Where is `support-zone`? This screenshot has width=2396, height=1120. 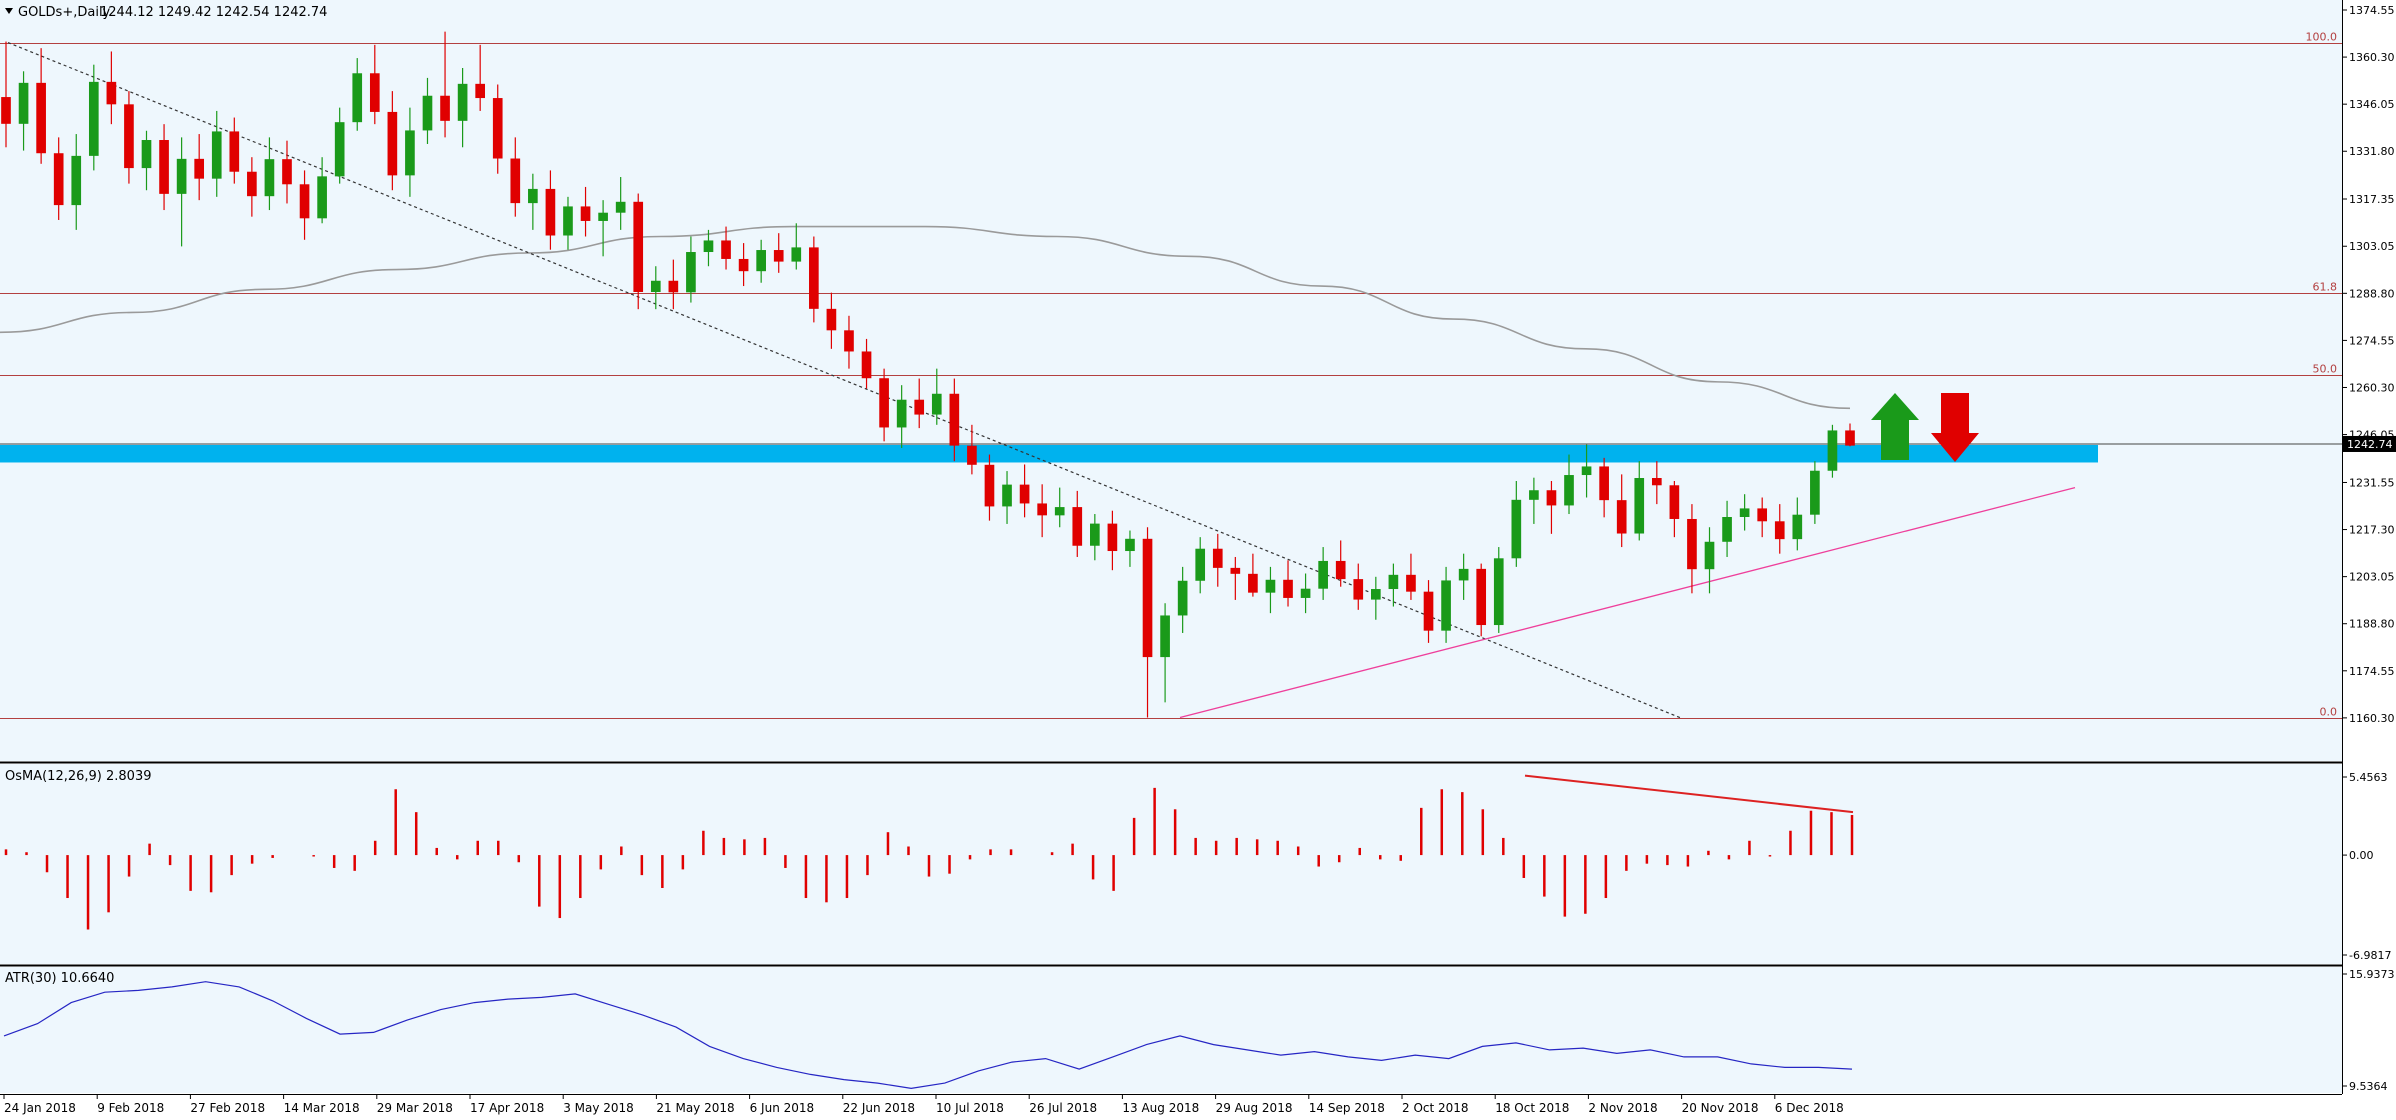
support-zone is located at coordinates (1049, 453).